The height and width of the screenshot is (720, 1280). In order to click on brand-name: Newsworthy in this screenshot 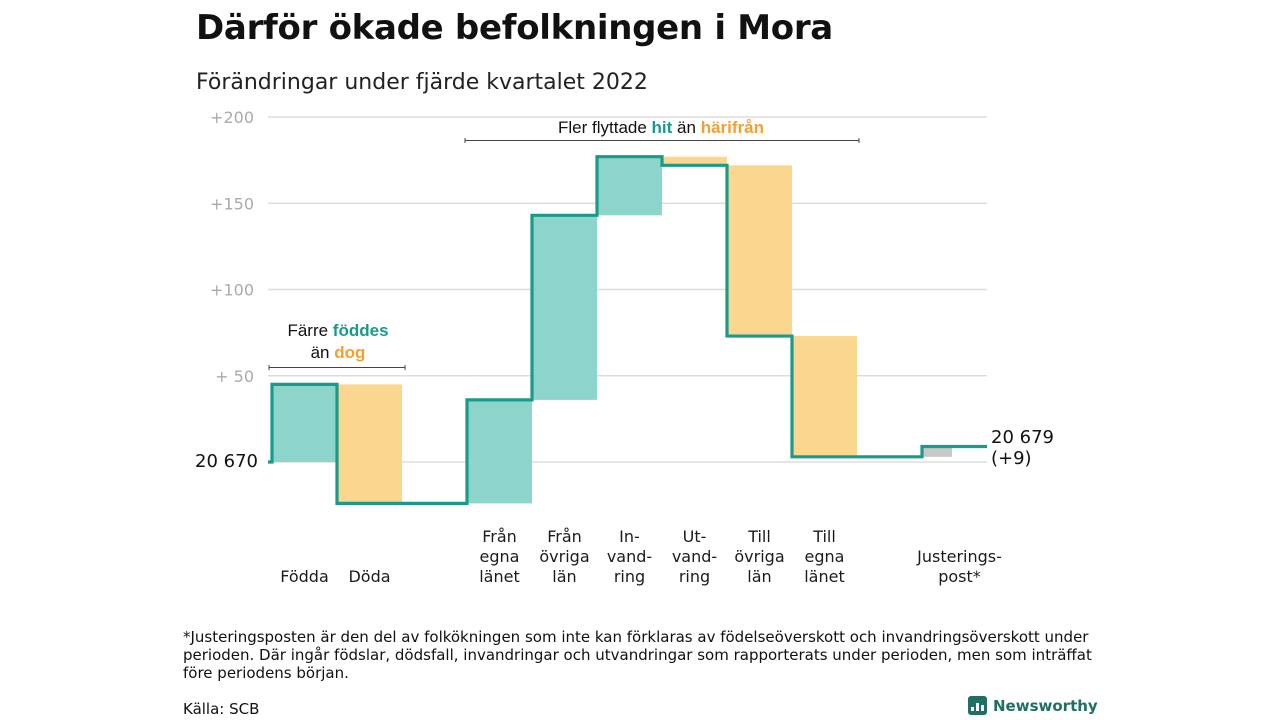, I will do `click(1045, 705)`.